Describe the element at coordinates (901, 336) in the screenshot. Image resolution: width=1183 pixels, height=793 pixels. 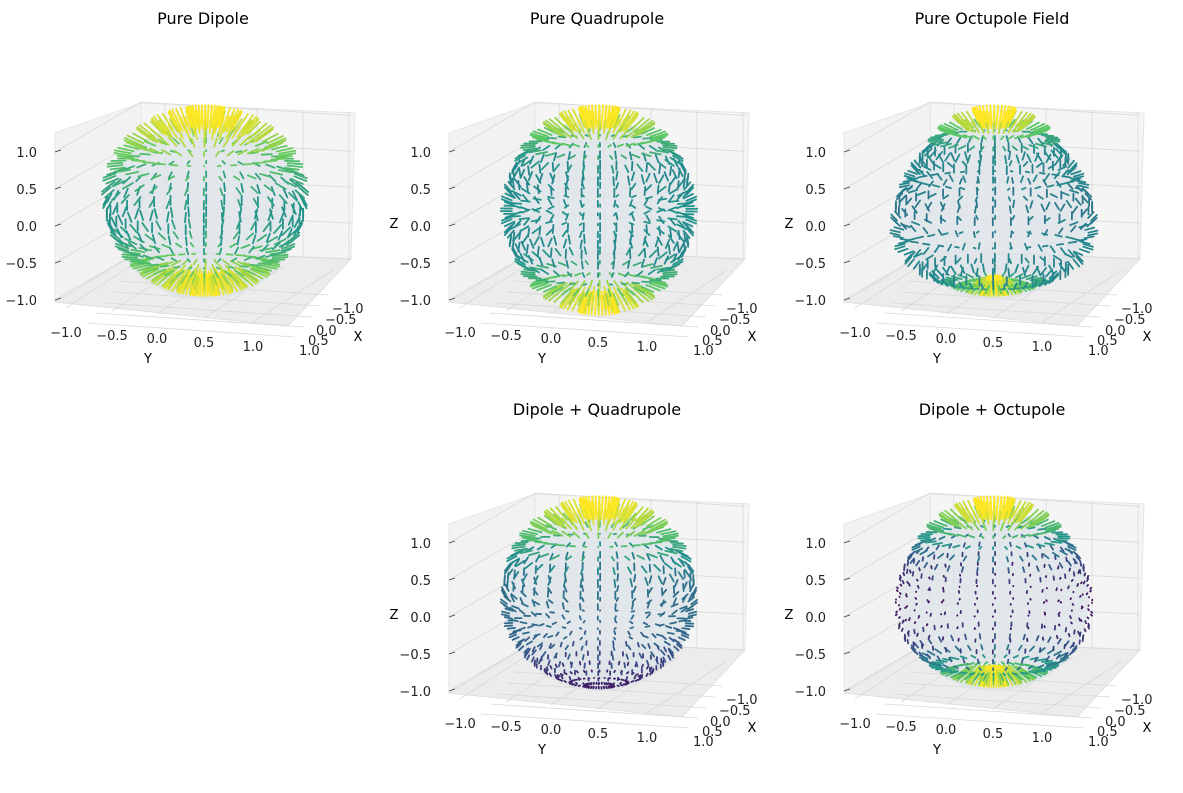
I see `y-tick-label: −0.5` at that location.